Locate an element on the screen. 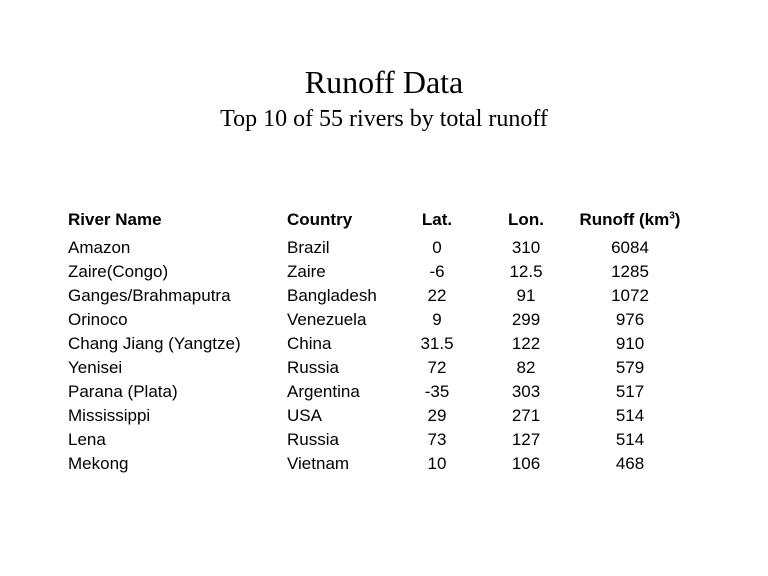 This screenshot has height=576, width=768. cell-river-name: Amazon is located at coordinates (99, 247).